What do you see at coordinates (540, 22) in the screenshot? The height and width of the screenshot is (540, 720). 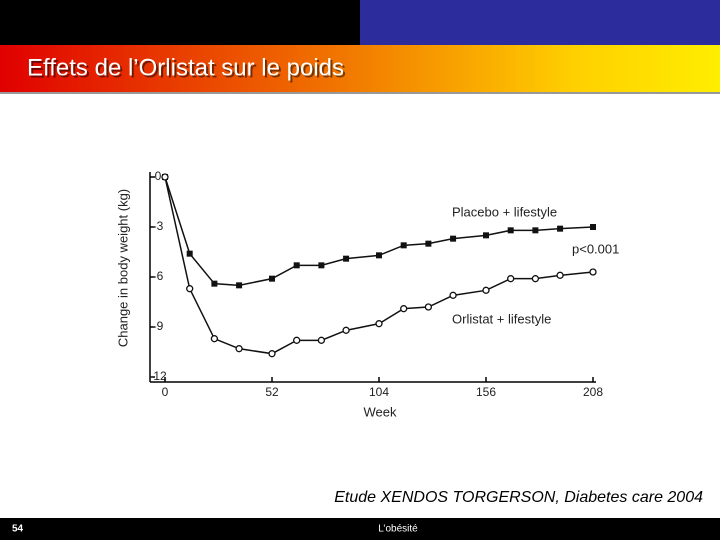 I see `top-bar-right` at bounding box center [540, 22].